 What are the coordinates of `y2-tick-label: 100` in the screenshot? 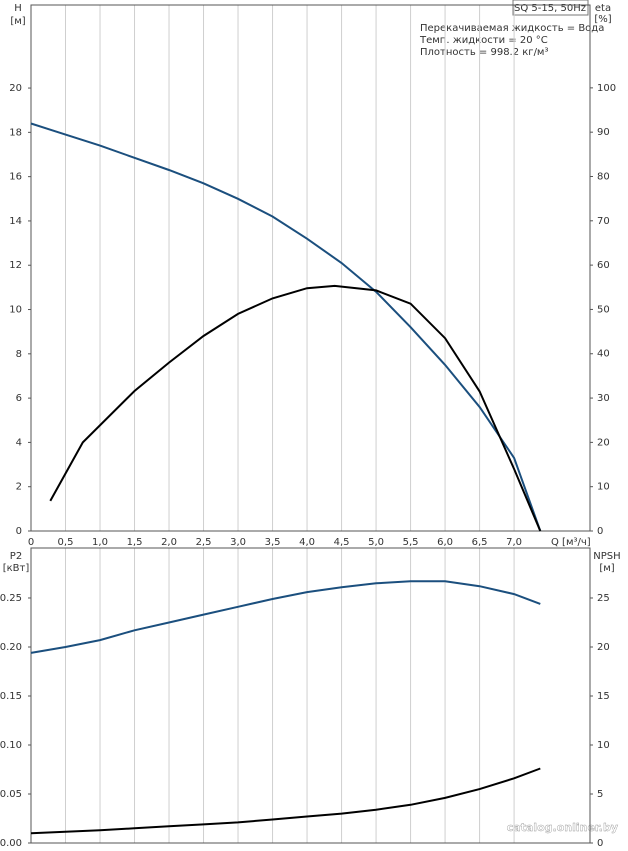 It's located at (606, 88).